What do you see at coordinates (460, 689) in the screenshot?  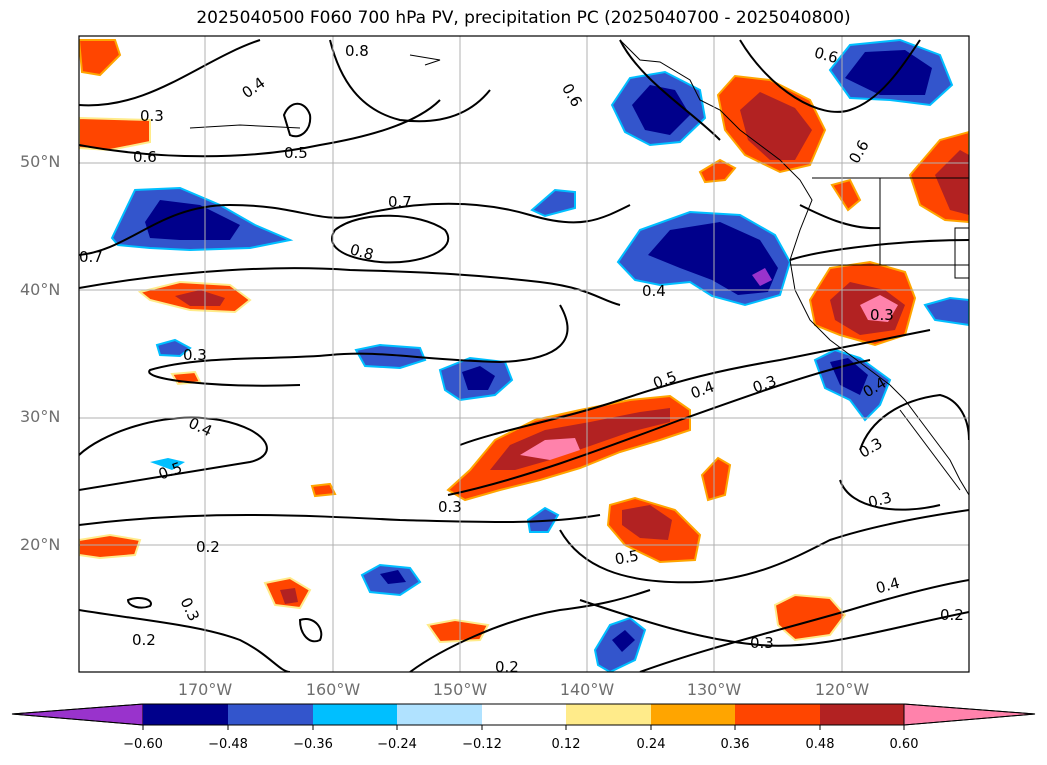 I see `lon-label: 150°W` at bounding box center [460, 689].